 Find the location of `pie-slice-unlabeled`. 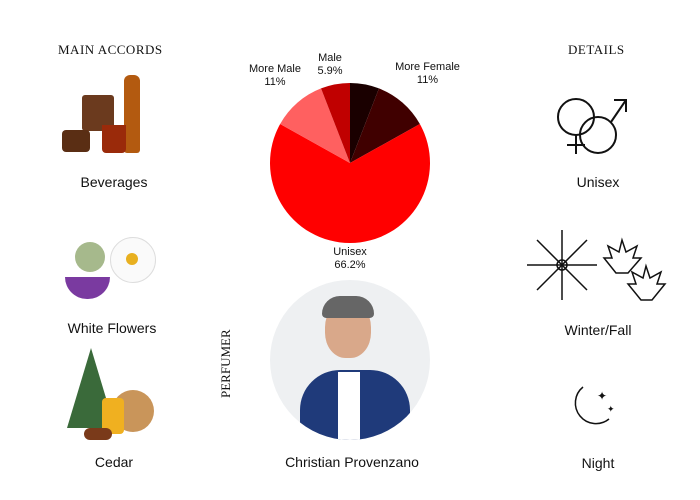

pie-slice-unlabeled is located at coordinates (364, 123).